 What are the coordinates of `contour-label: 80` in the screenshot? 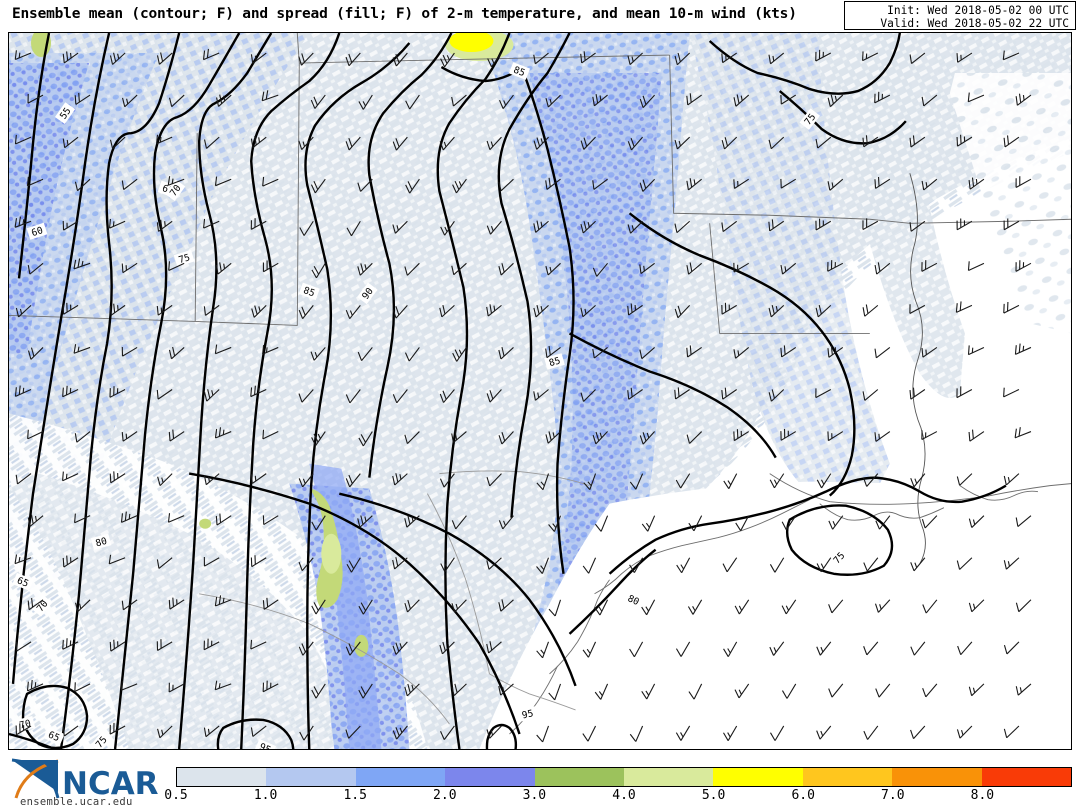 It's located at (633, 600).